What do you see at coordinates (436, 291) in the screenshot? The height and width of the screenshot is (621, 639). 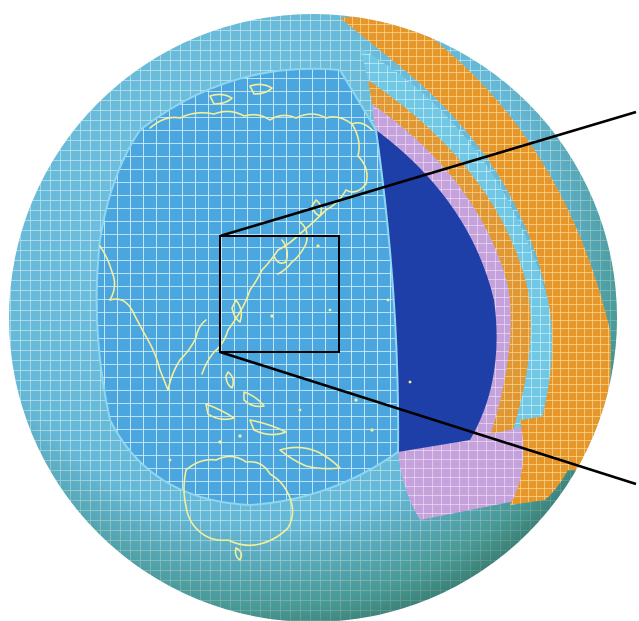 I see `core-cut` at bounding box center [436, 291].